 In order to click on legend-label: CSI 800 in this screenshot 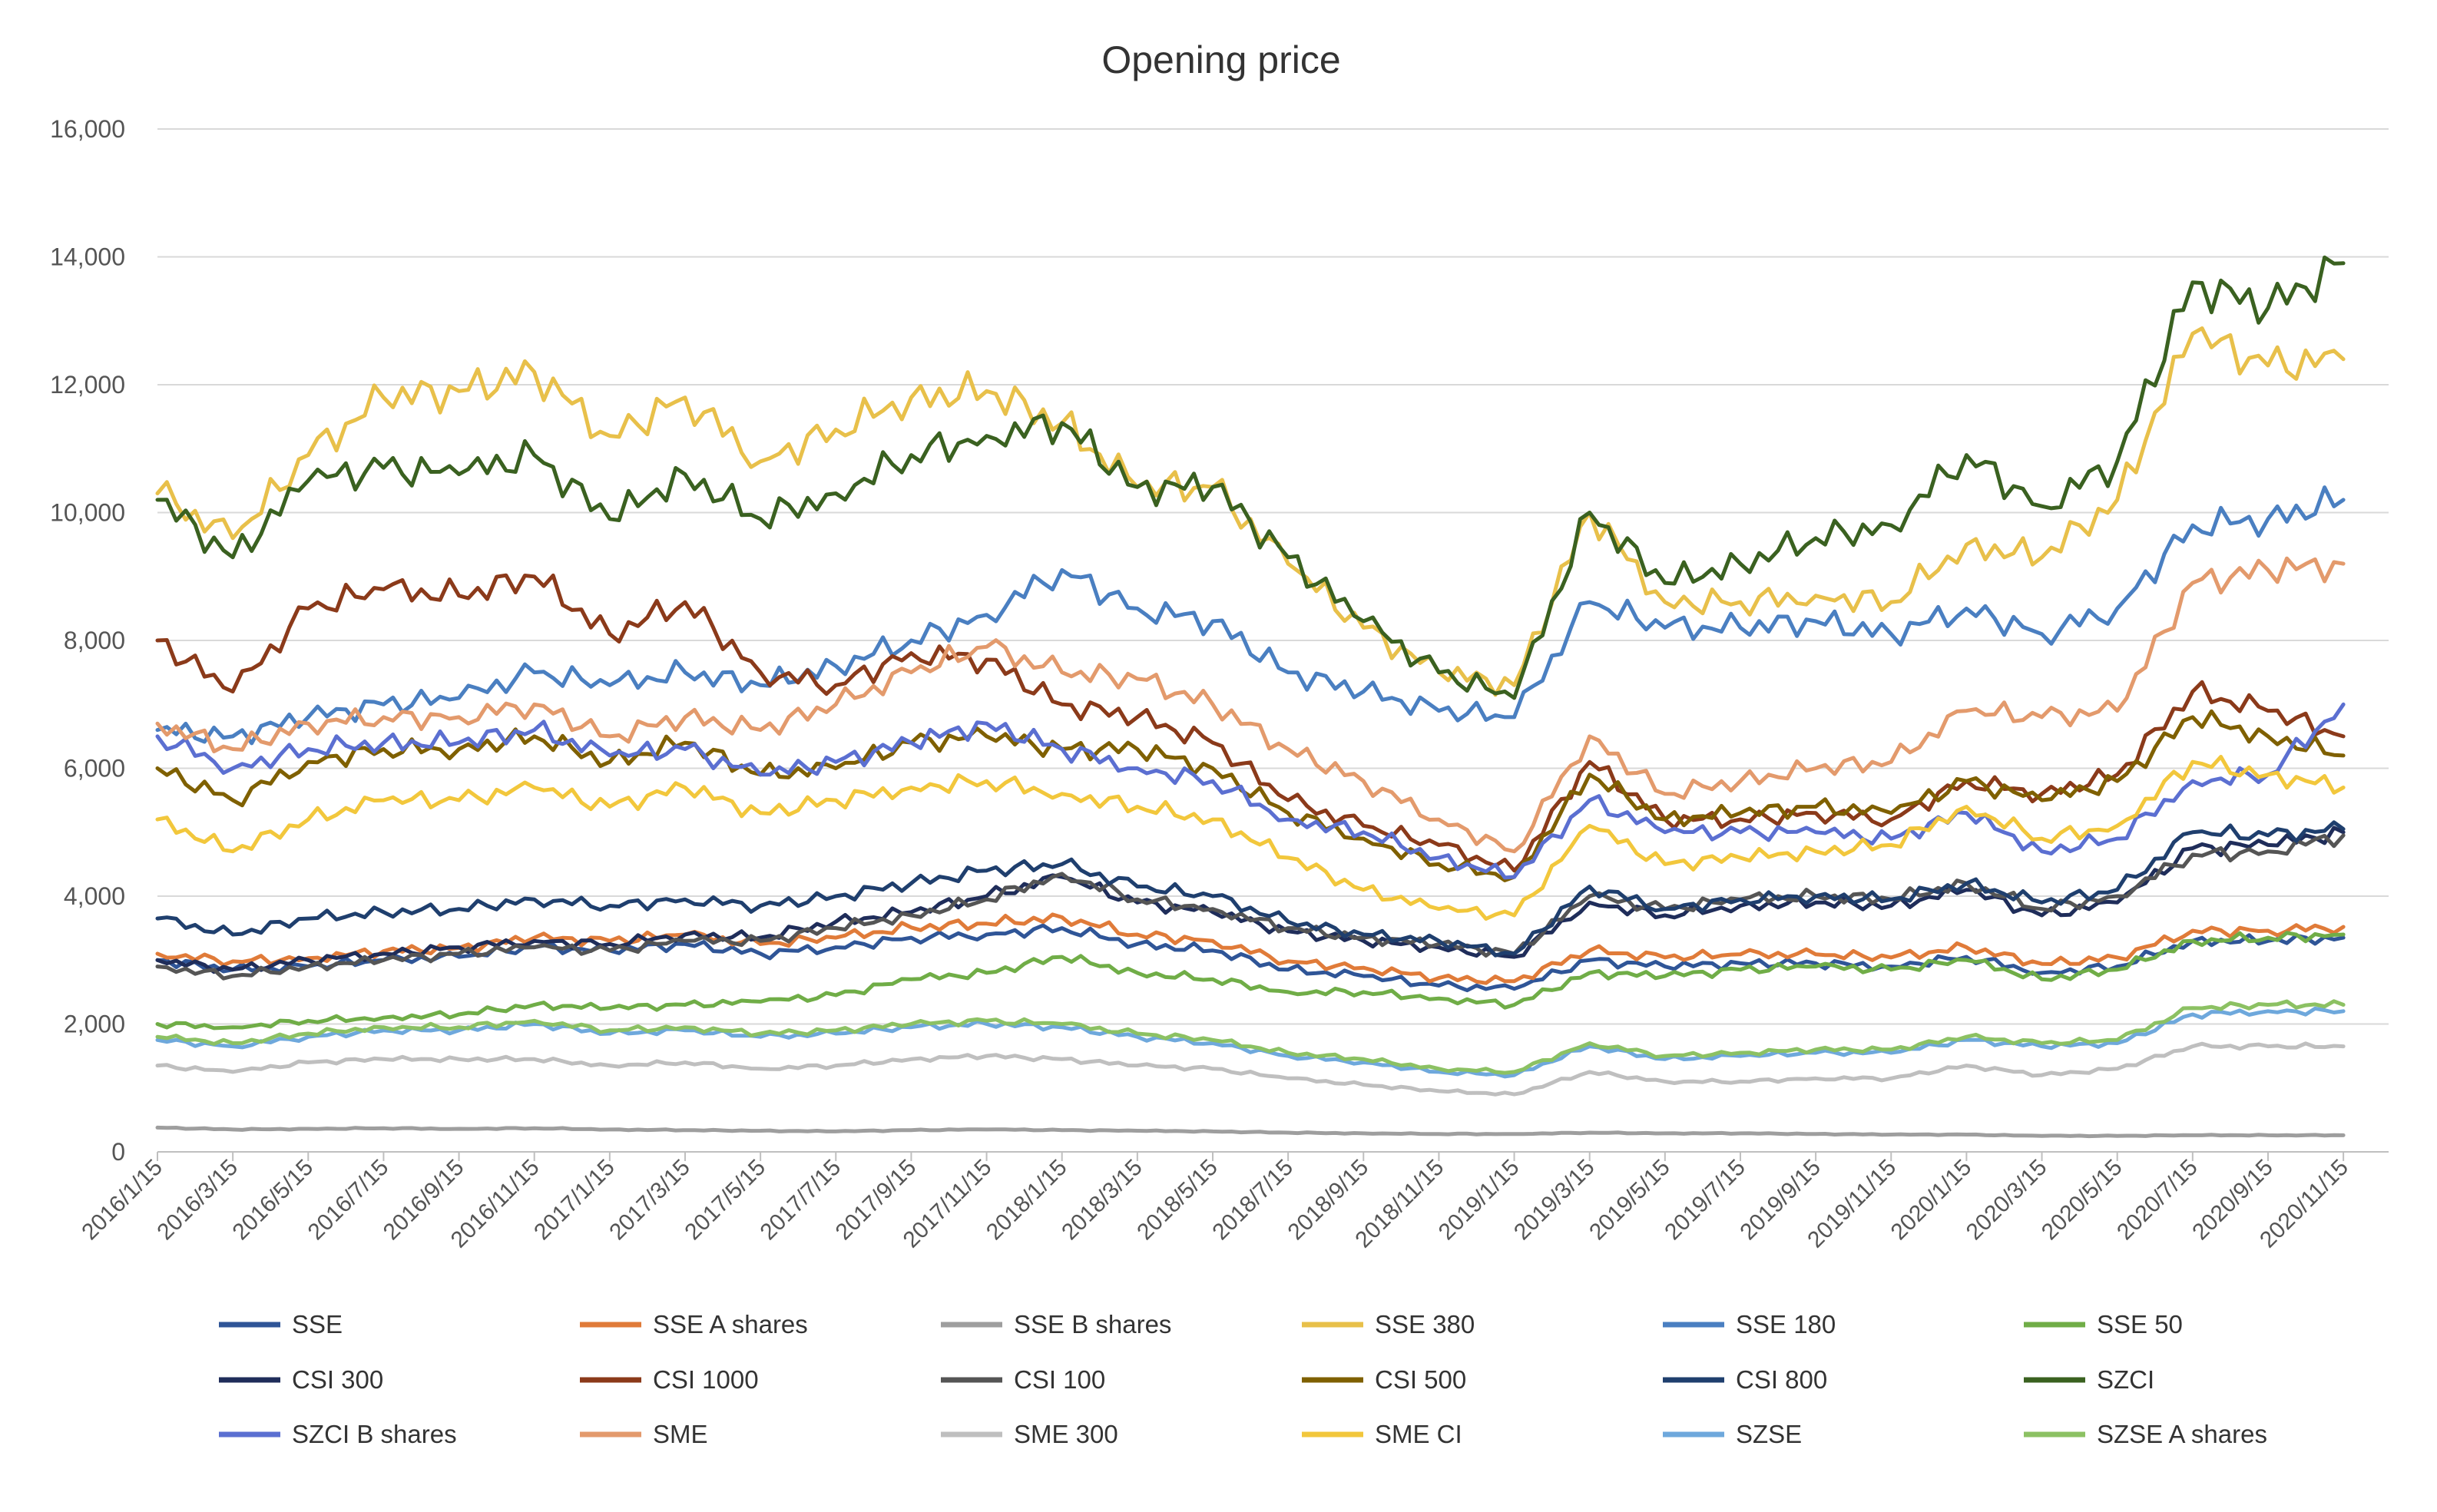, I will do `click(1782, 1379)`.